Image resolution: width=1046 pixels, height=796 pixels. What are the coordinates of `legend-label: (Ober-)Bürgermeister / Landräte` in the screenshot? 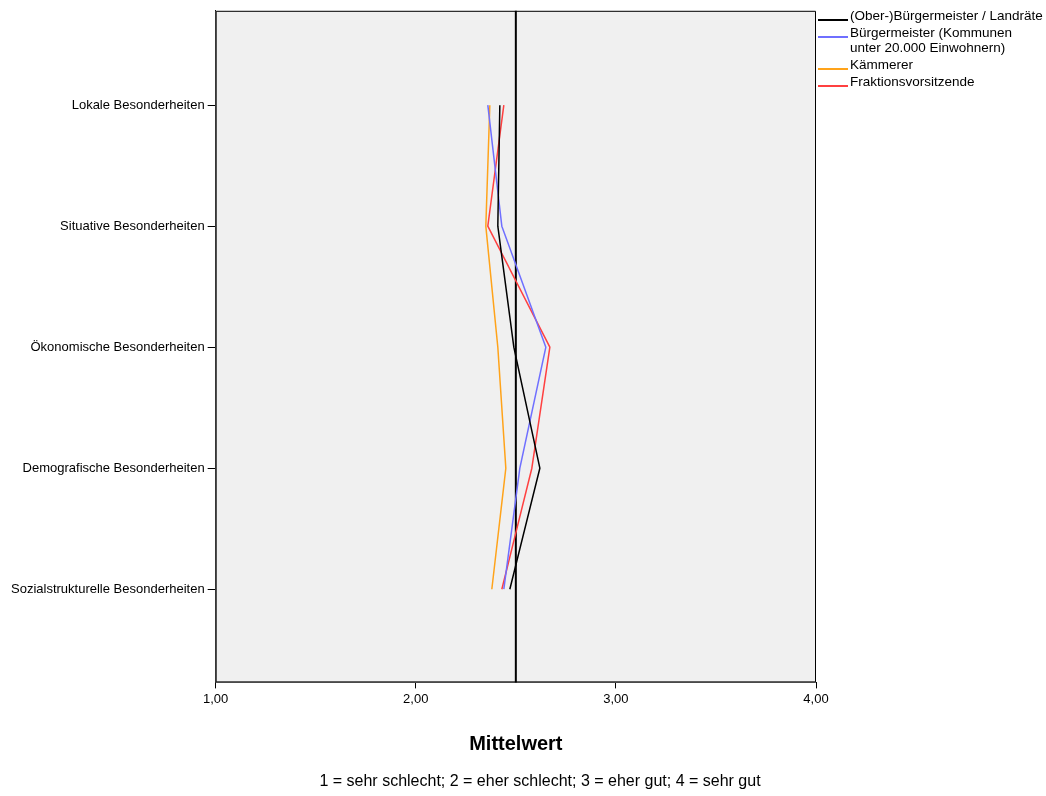 It's located at (946, 15).